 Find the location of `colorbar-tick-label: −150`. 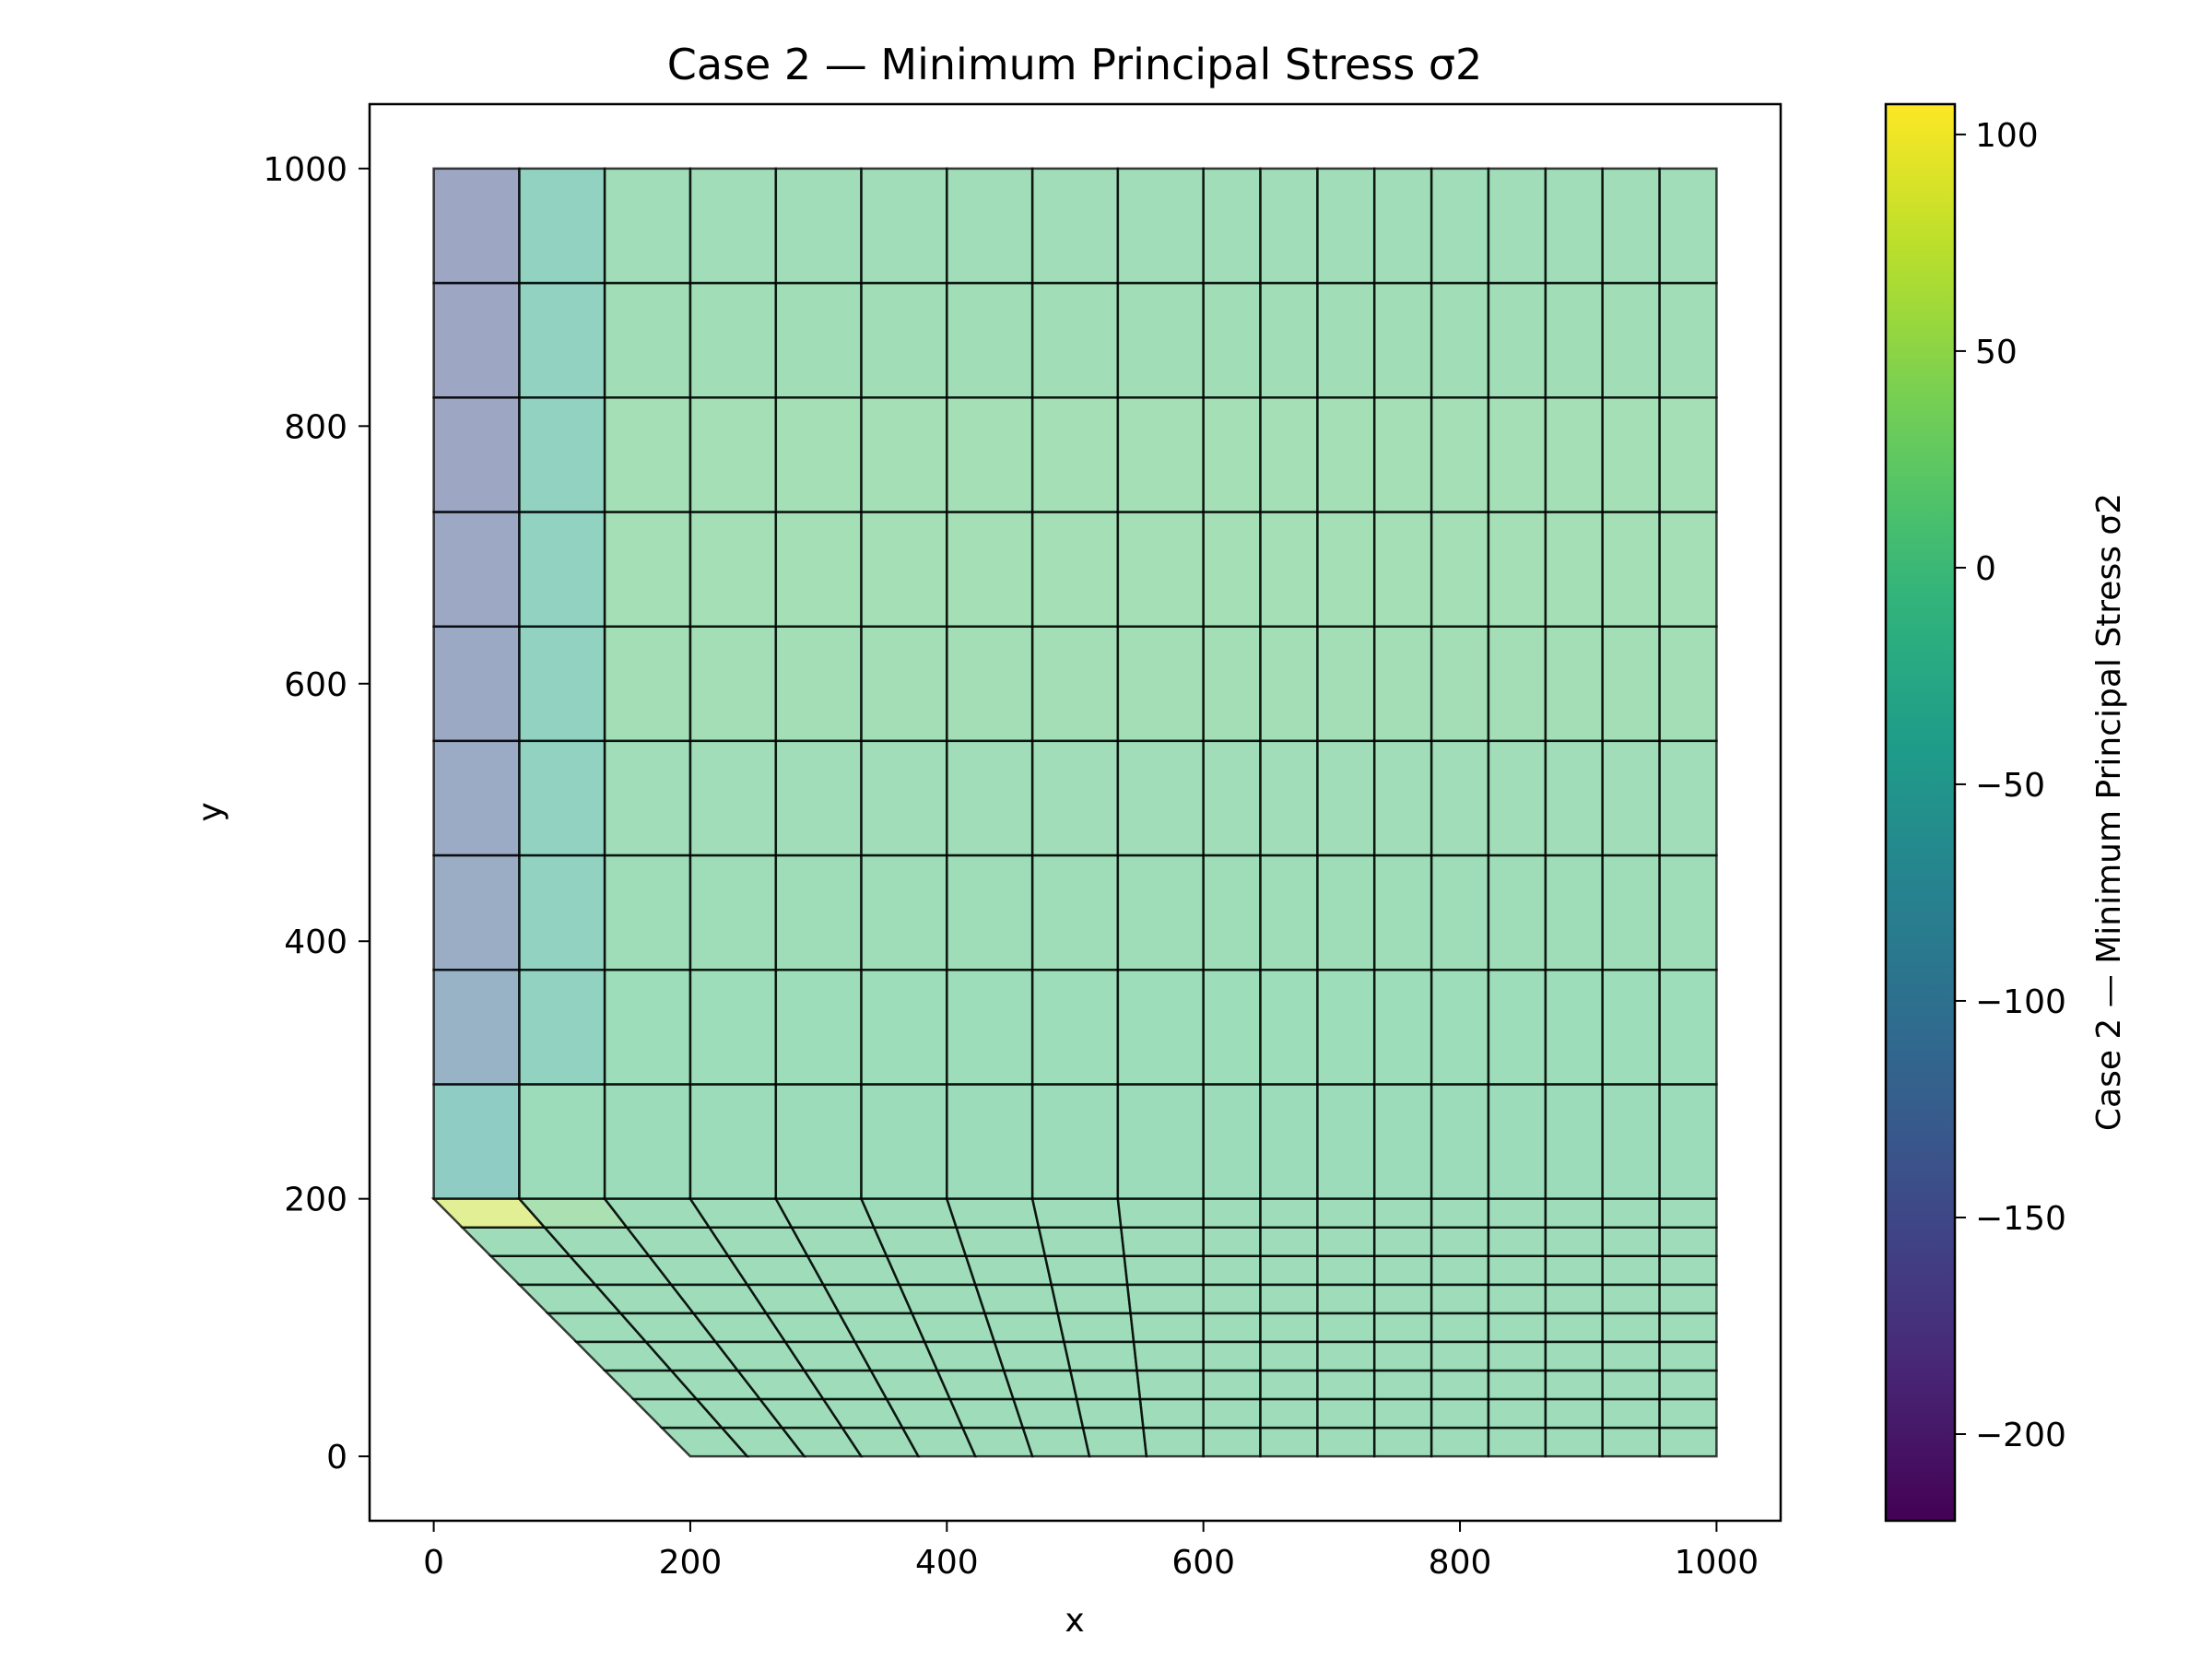

colorbar-tick-label: −150 is located at coordinates (2020, 1219).